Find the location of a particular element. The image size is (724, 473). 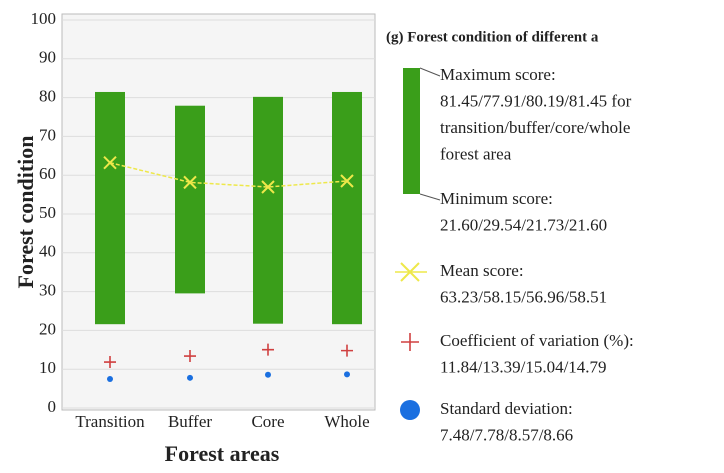

y-tick-label: 10 is located at coordinates (47, 367).